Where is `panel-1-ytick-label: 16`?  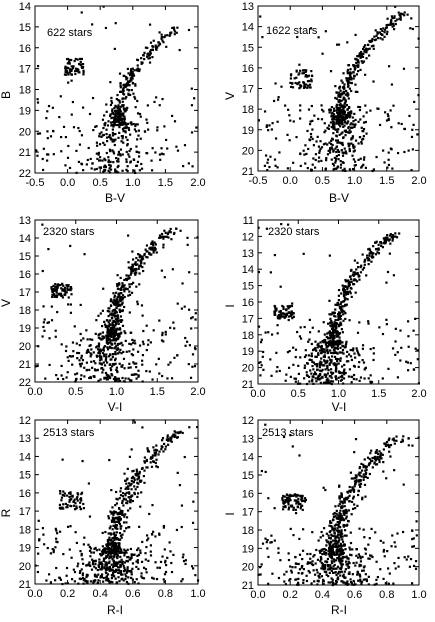
panel-1-ytick-label: 16 is located at coordinates (25, 49).